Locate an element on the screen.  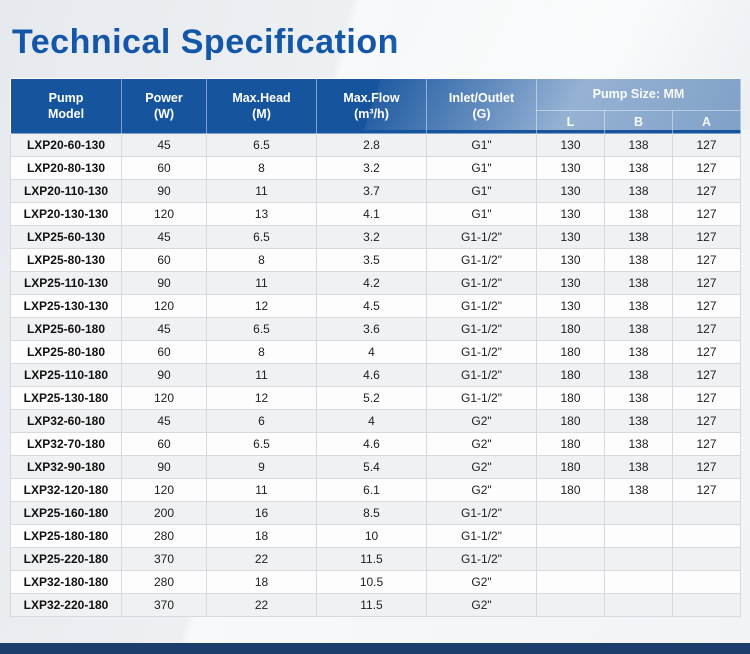
cell-model: LXP25-180-180 is located at coordinates (66, 536).